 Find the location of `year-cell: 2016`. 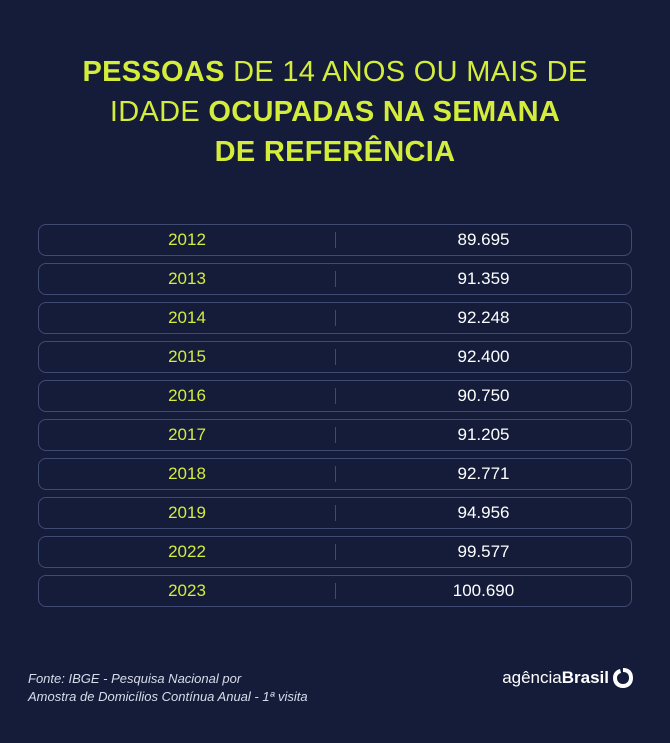

year-cell: 2016 is located at coordinates (187, 395).